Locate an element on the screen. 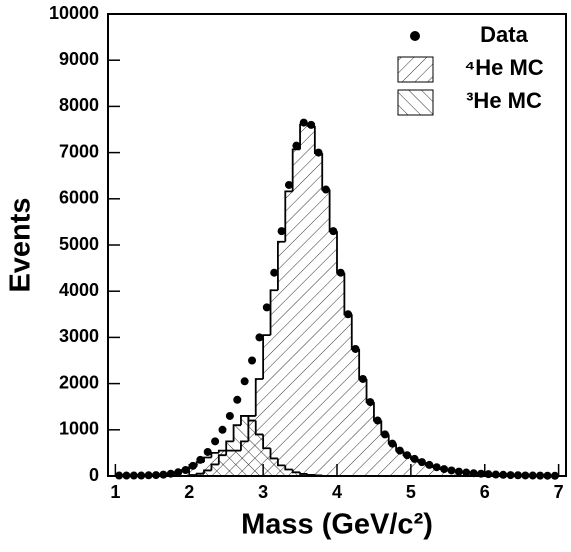 This screenshot has height=552, width=571. y-tick-label: 6000 is located at coordinates (79, 198).